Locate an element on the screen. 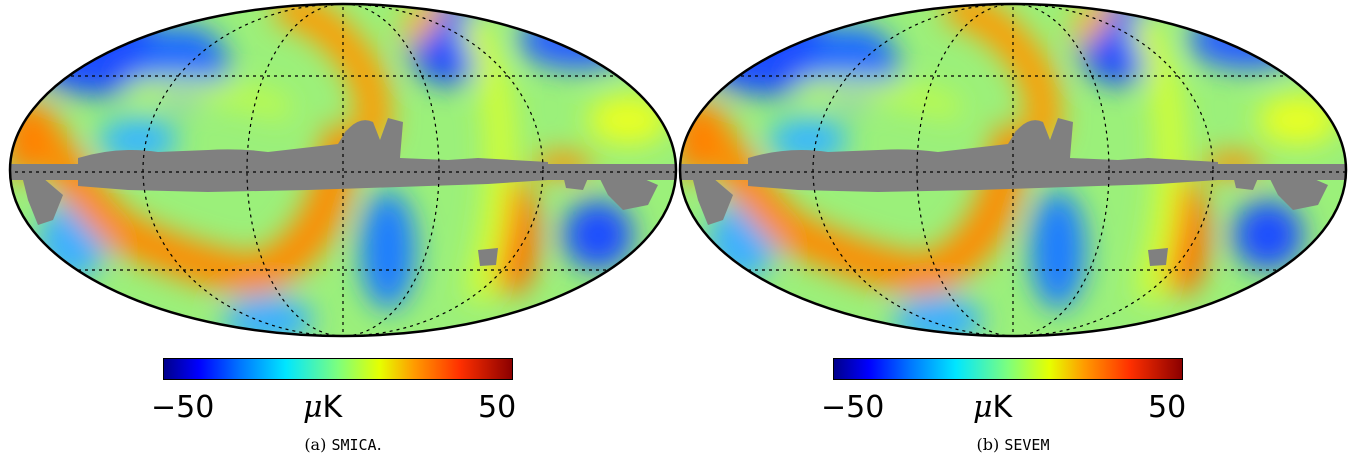 This screenshot has width=1355, height=461. caption: (b) SEVEM is located at coordinates (1013, 444).